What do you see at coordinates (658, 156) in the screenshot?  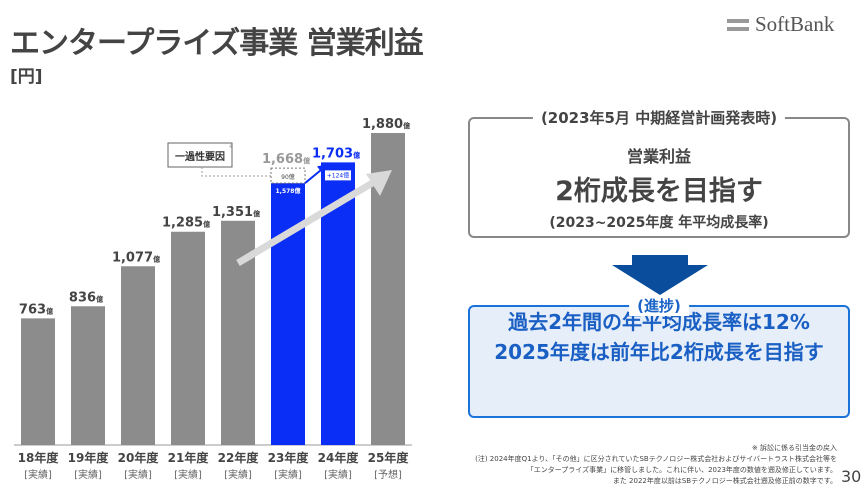 I see `plan-line1: 営業利益` at bounding box center [658, 156].